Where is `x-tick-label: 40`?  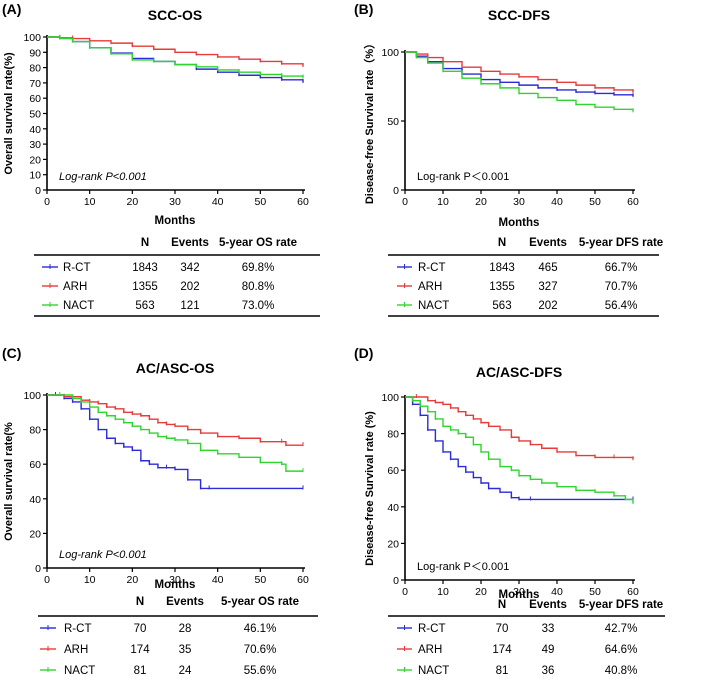 x-tick-label: 40 is located at coordinates (218, 202).